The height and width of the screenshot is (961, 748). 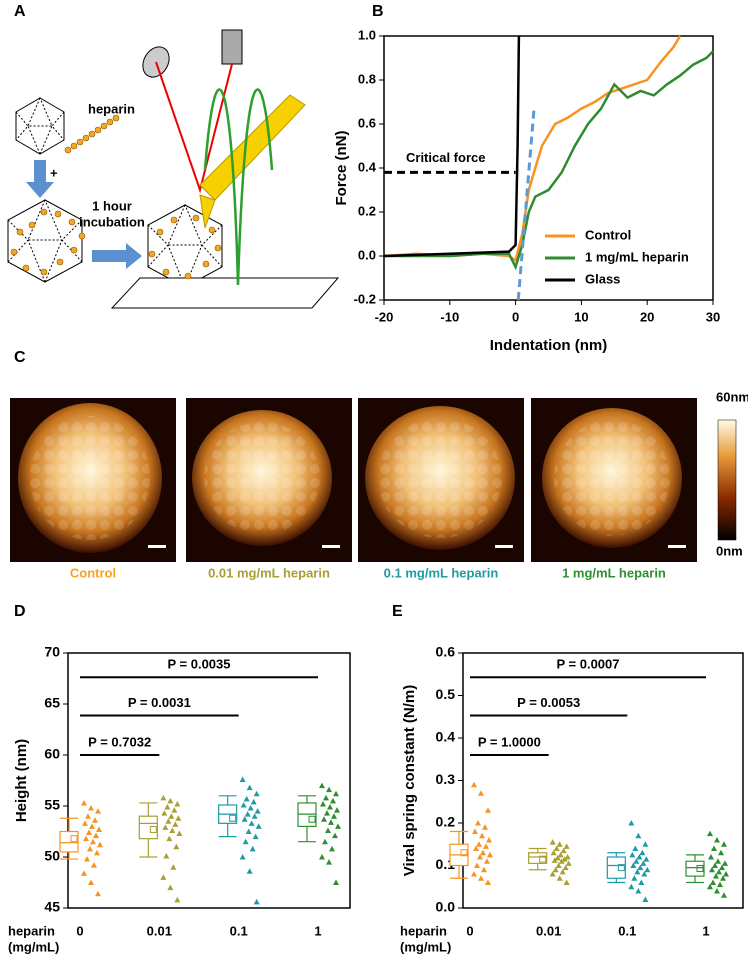 I want to click on incubation-label: incubation, so click(x=112, y=221).